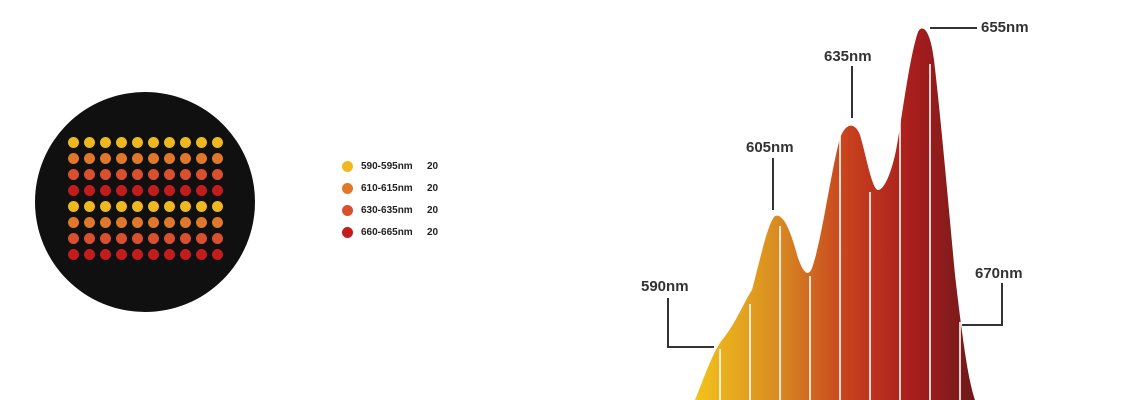  I want to click on legend-item: 610-615nm 20, so click(390, 188).